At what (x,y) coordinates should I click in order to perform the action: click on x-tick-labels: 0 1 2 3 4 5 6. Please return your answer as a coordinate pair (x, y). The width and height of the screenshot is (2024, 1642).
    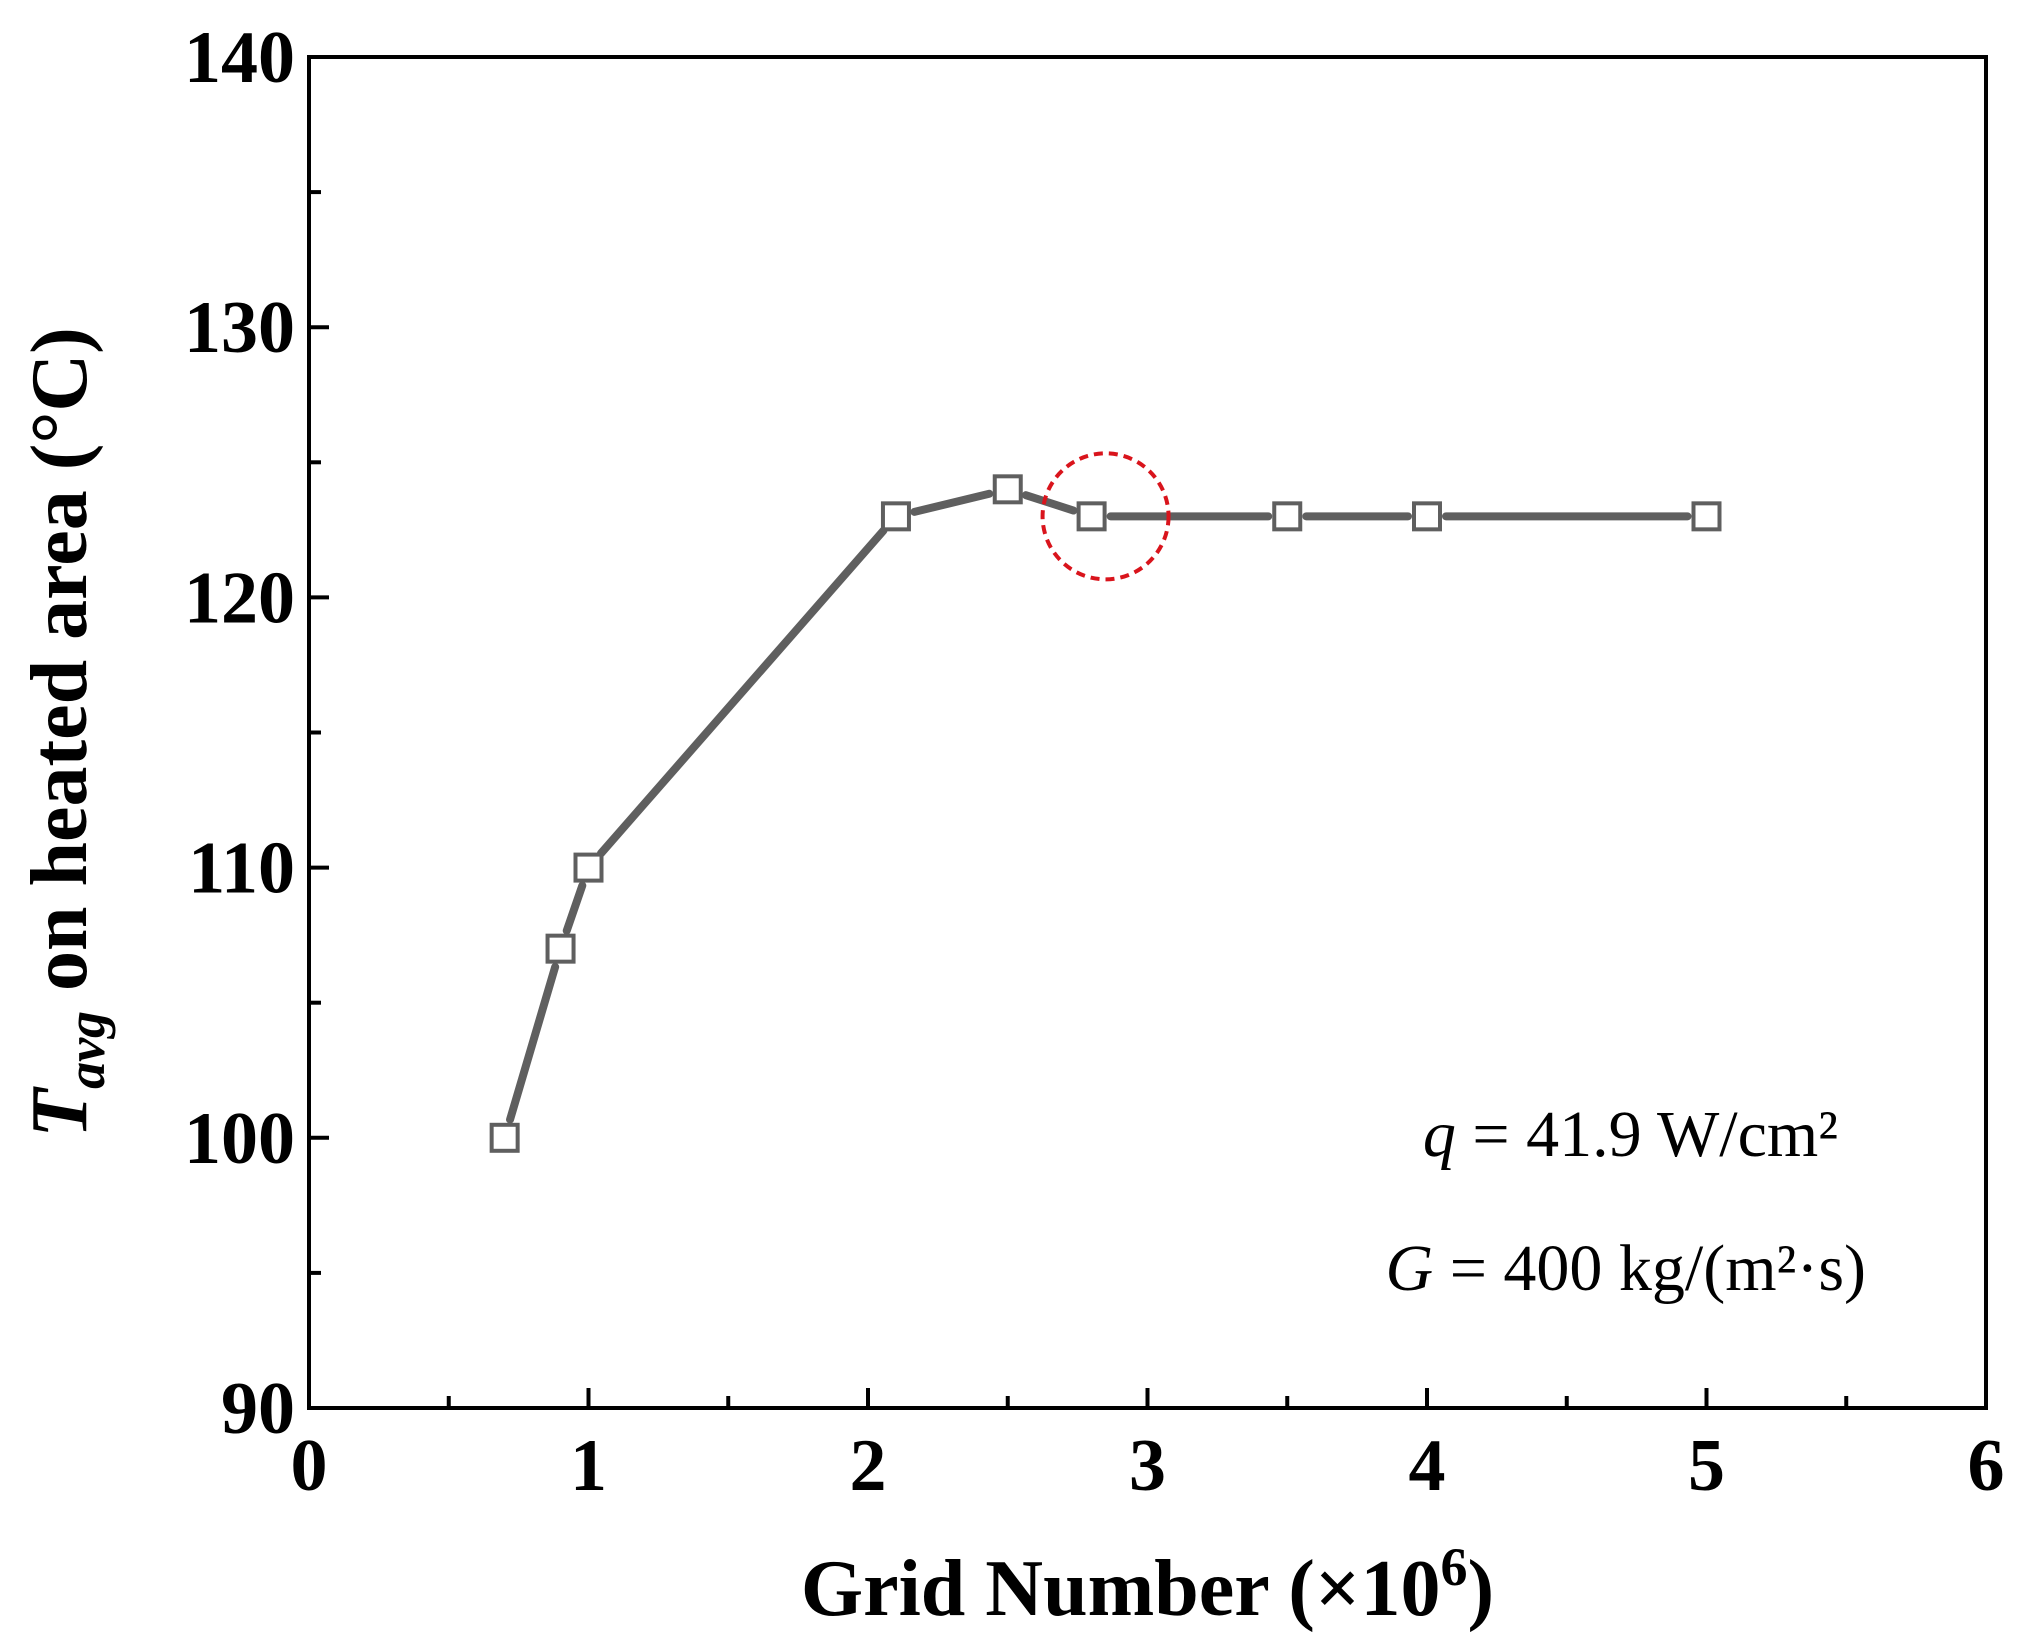
    Looking at the image, I should click on (1148, 1466).